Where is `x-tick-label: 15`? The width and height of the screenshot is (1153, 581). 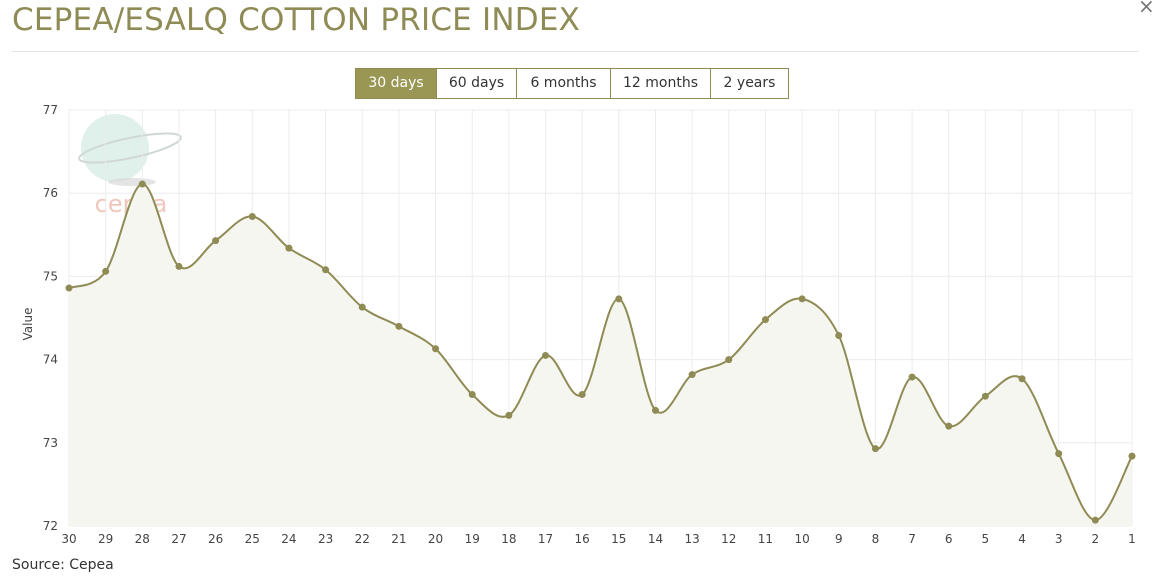
x-tick-label: 15 is located at coordinates (618, 539).